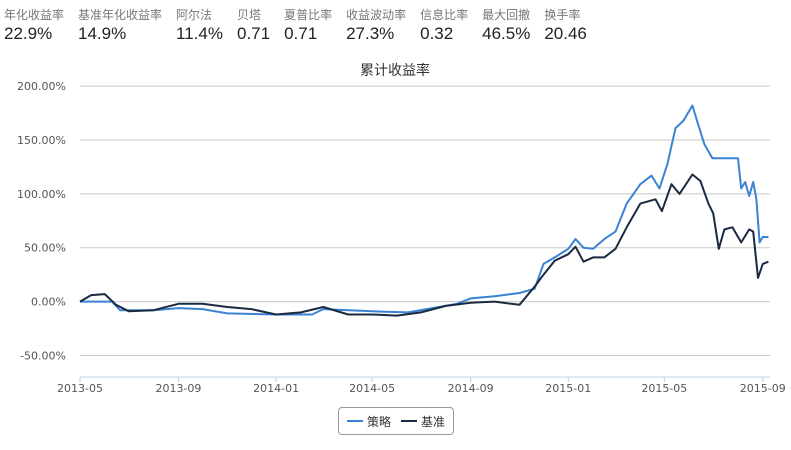  What do you see at coordinates (562, 15) in the screenshot?
I see `stat-label: 换手率` at bounding box center [562, 15].